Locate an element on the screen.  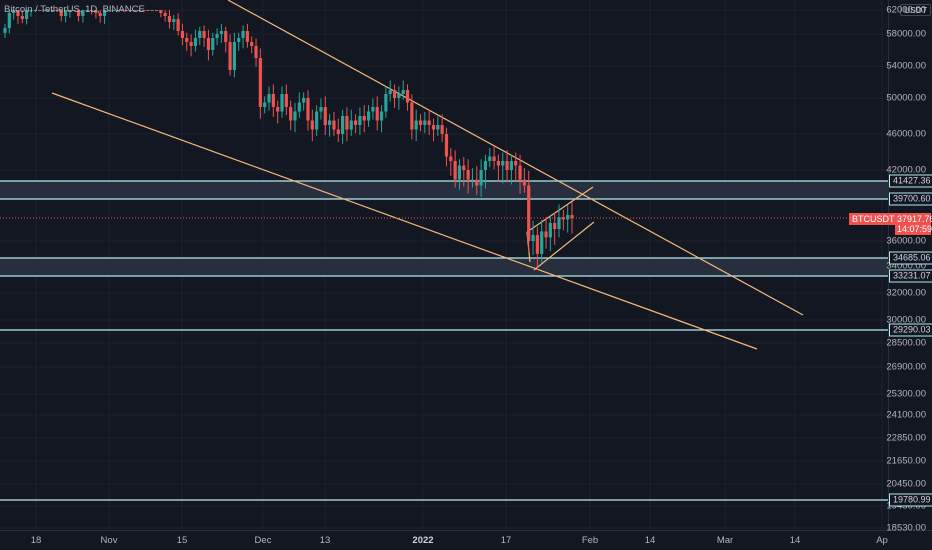
price-axis-border is located at coordinates (888, 265).